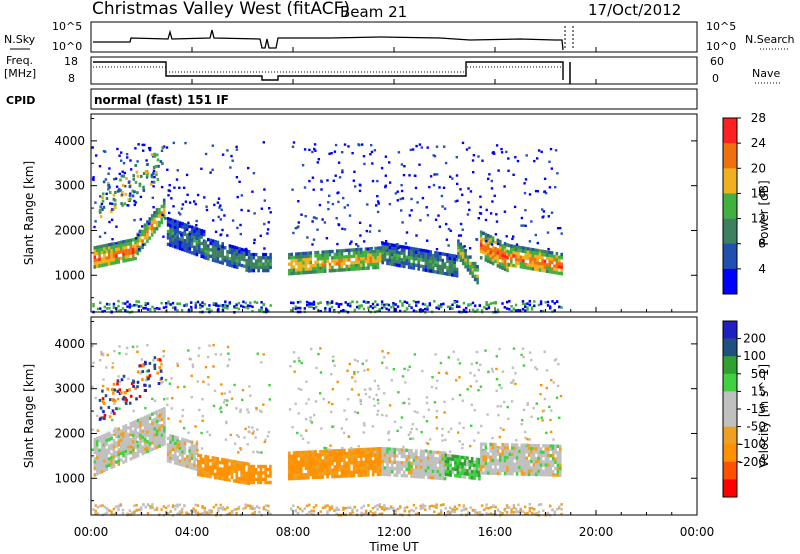 The height and width of the screenshot is (554, 800). Describe the element at coordinates (770, 39) in the screenshot. I see `nsearch-label: N.Search` at that location.